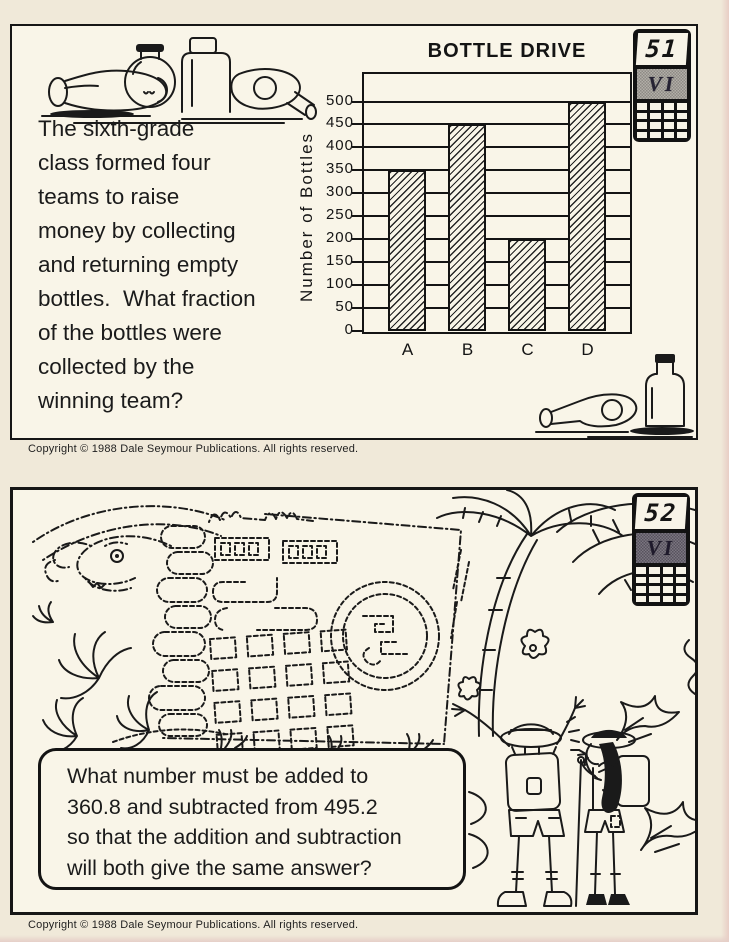  Describe the element at coordinates (218, 776) in the screenshot. I see `text-line: What number must be added to` at that location.